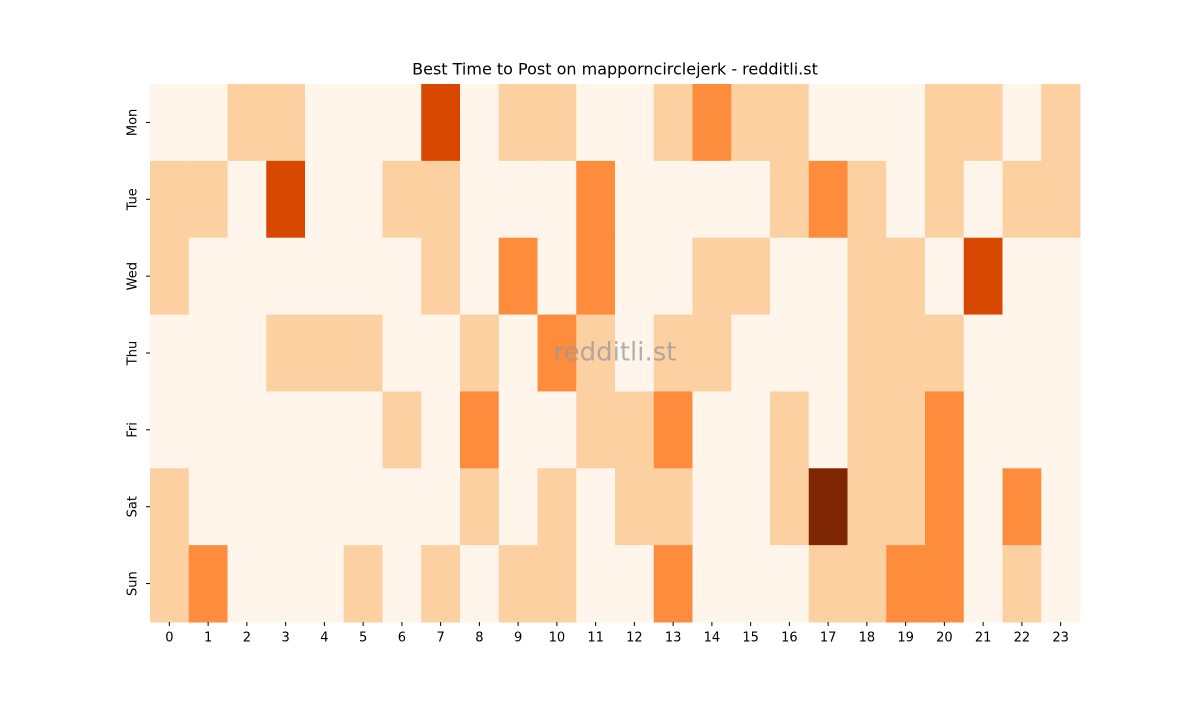 This screenshot has height=704, width=1200. I want to click on x-tick-label: 9, so click(518, 638).